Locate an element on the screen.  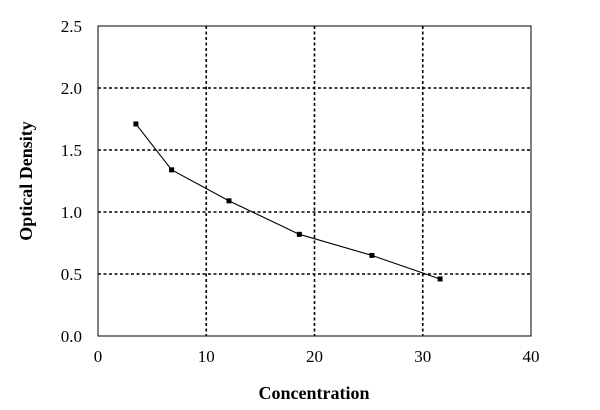
x-axis-ticks: 0 10 20 30 40 is located at coordinates (317, 356).